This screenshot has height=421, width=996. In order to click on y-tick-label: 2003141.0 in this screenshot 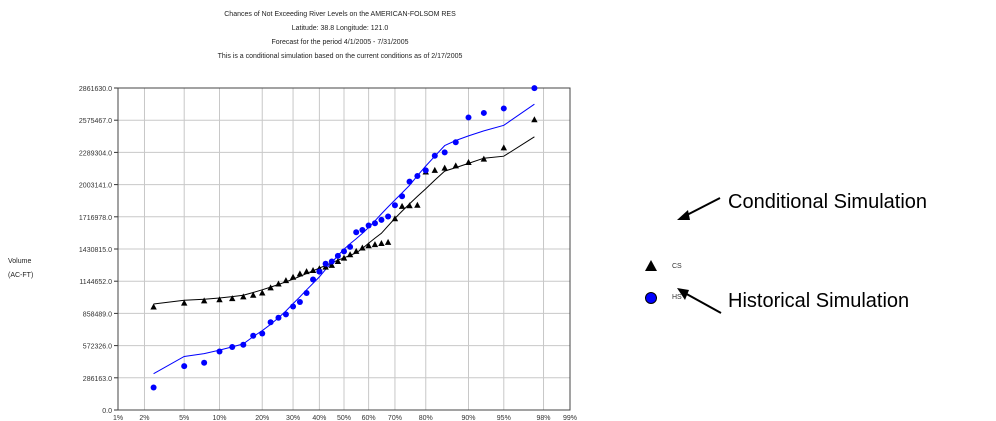, I will do `click(95, 186)`.